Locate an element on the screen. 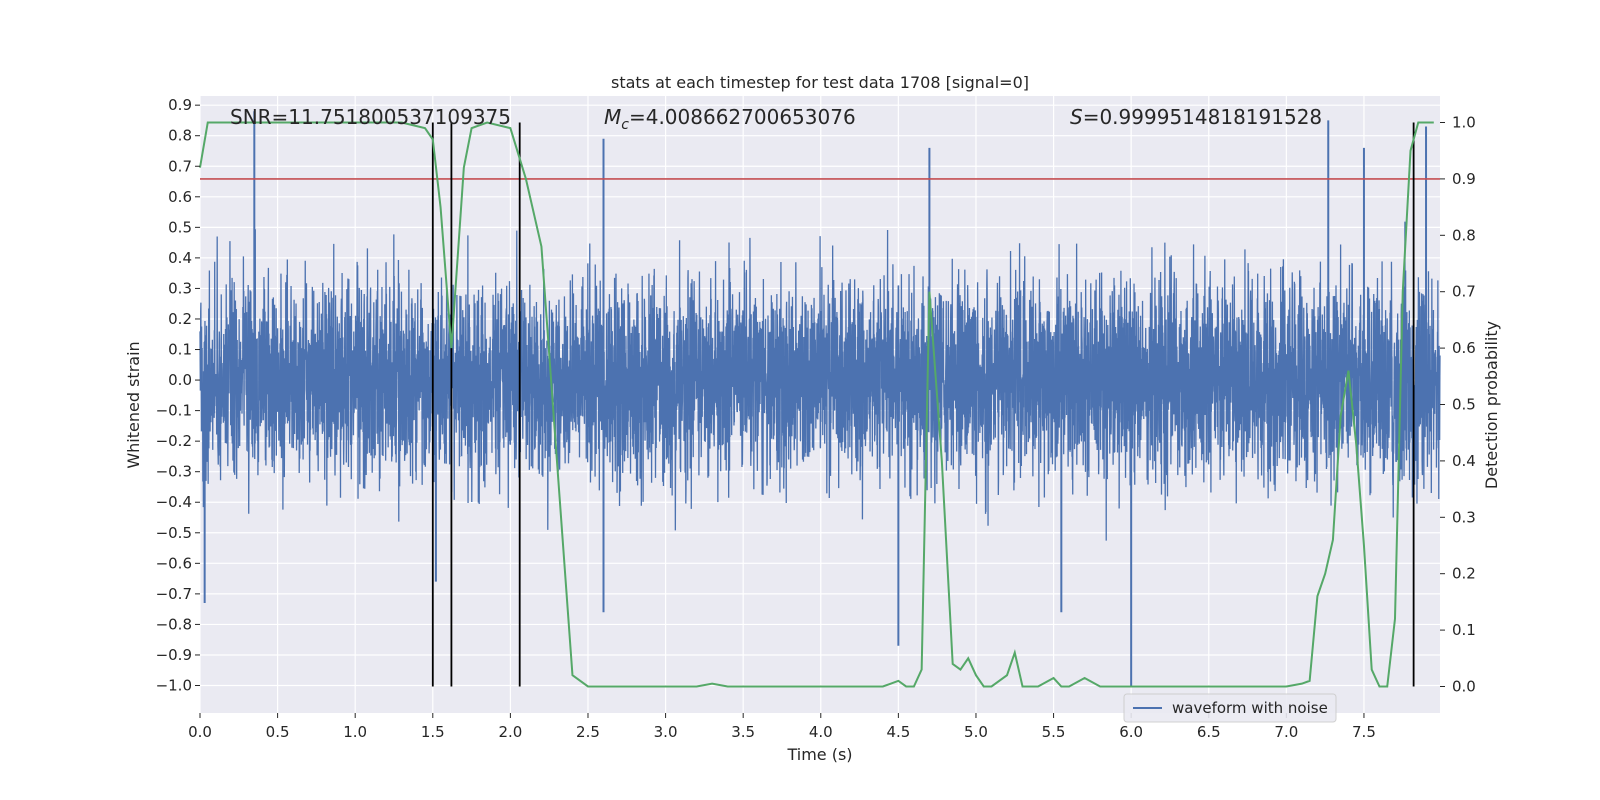  y2-tick-label: 0.8 is located at coordinates (1464, 235).